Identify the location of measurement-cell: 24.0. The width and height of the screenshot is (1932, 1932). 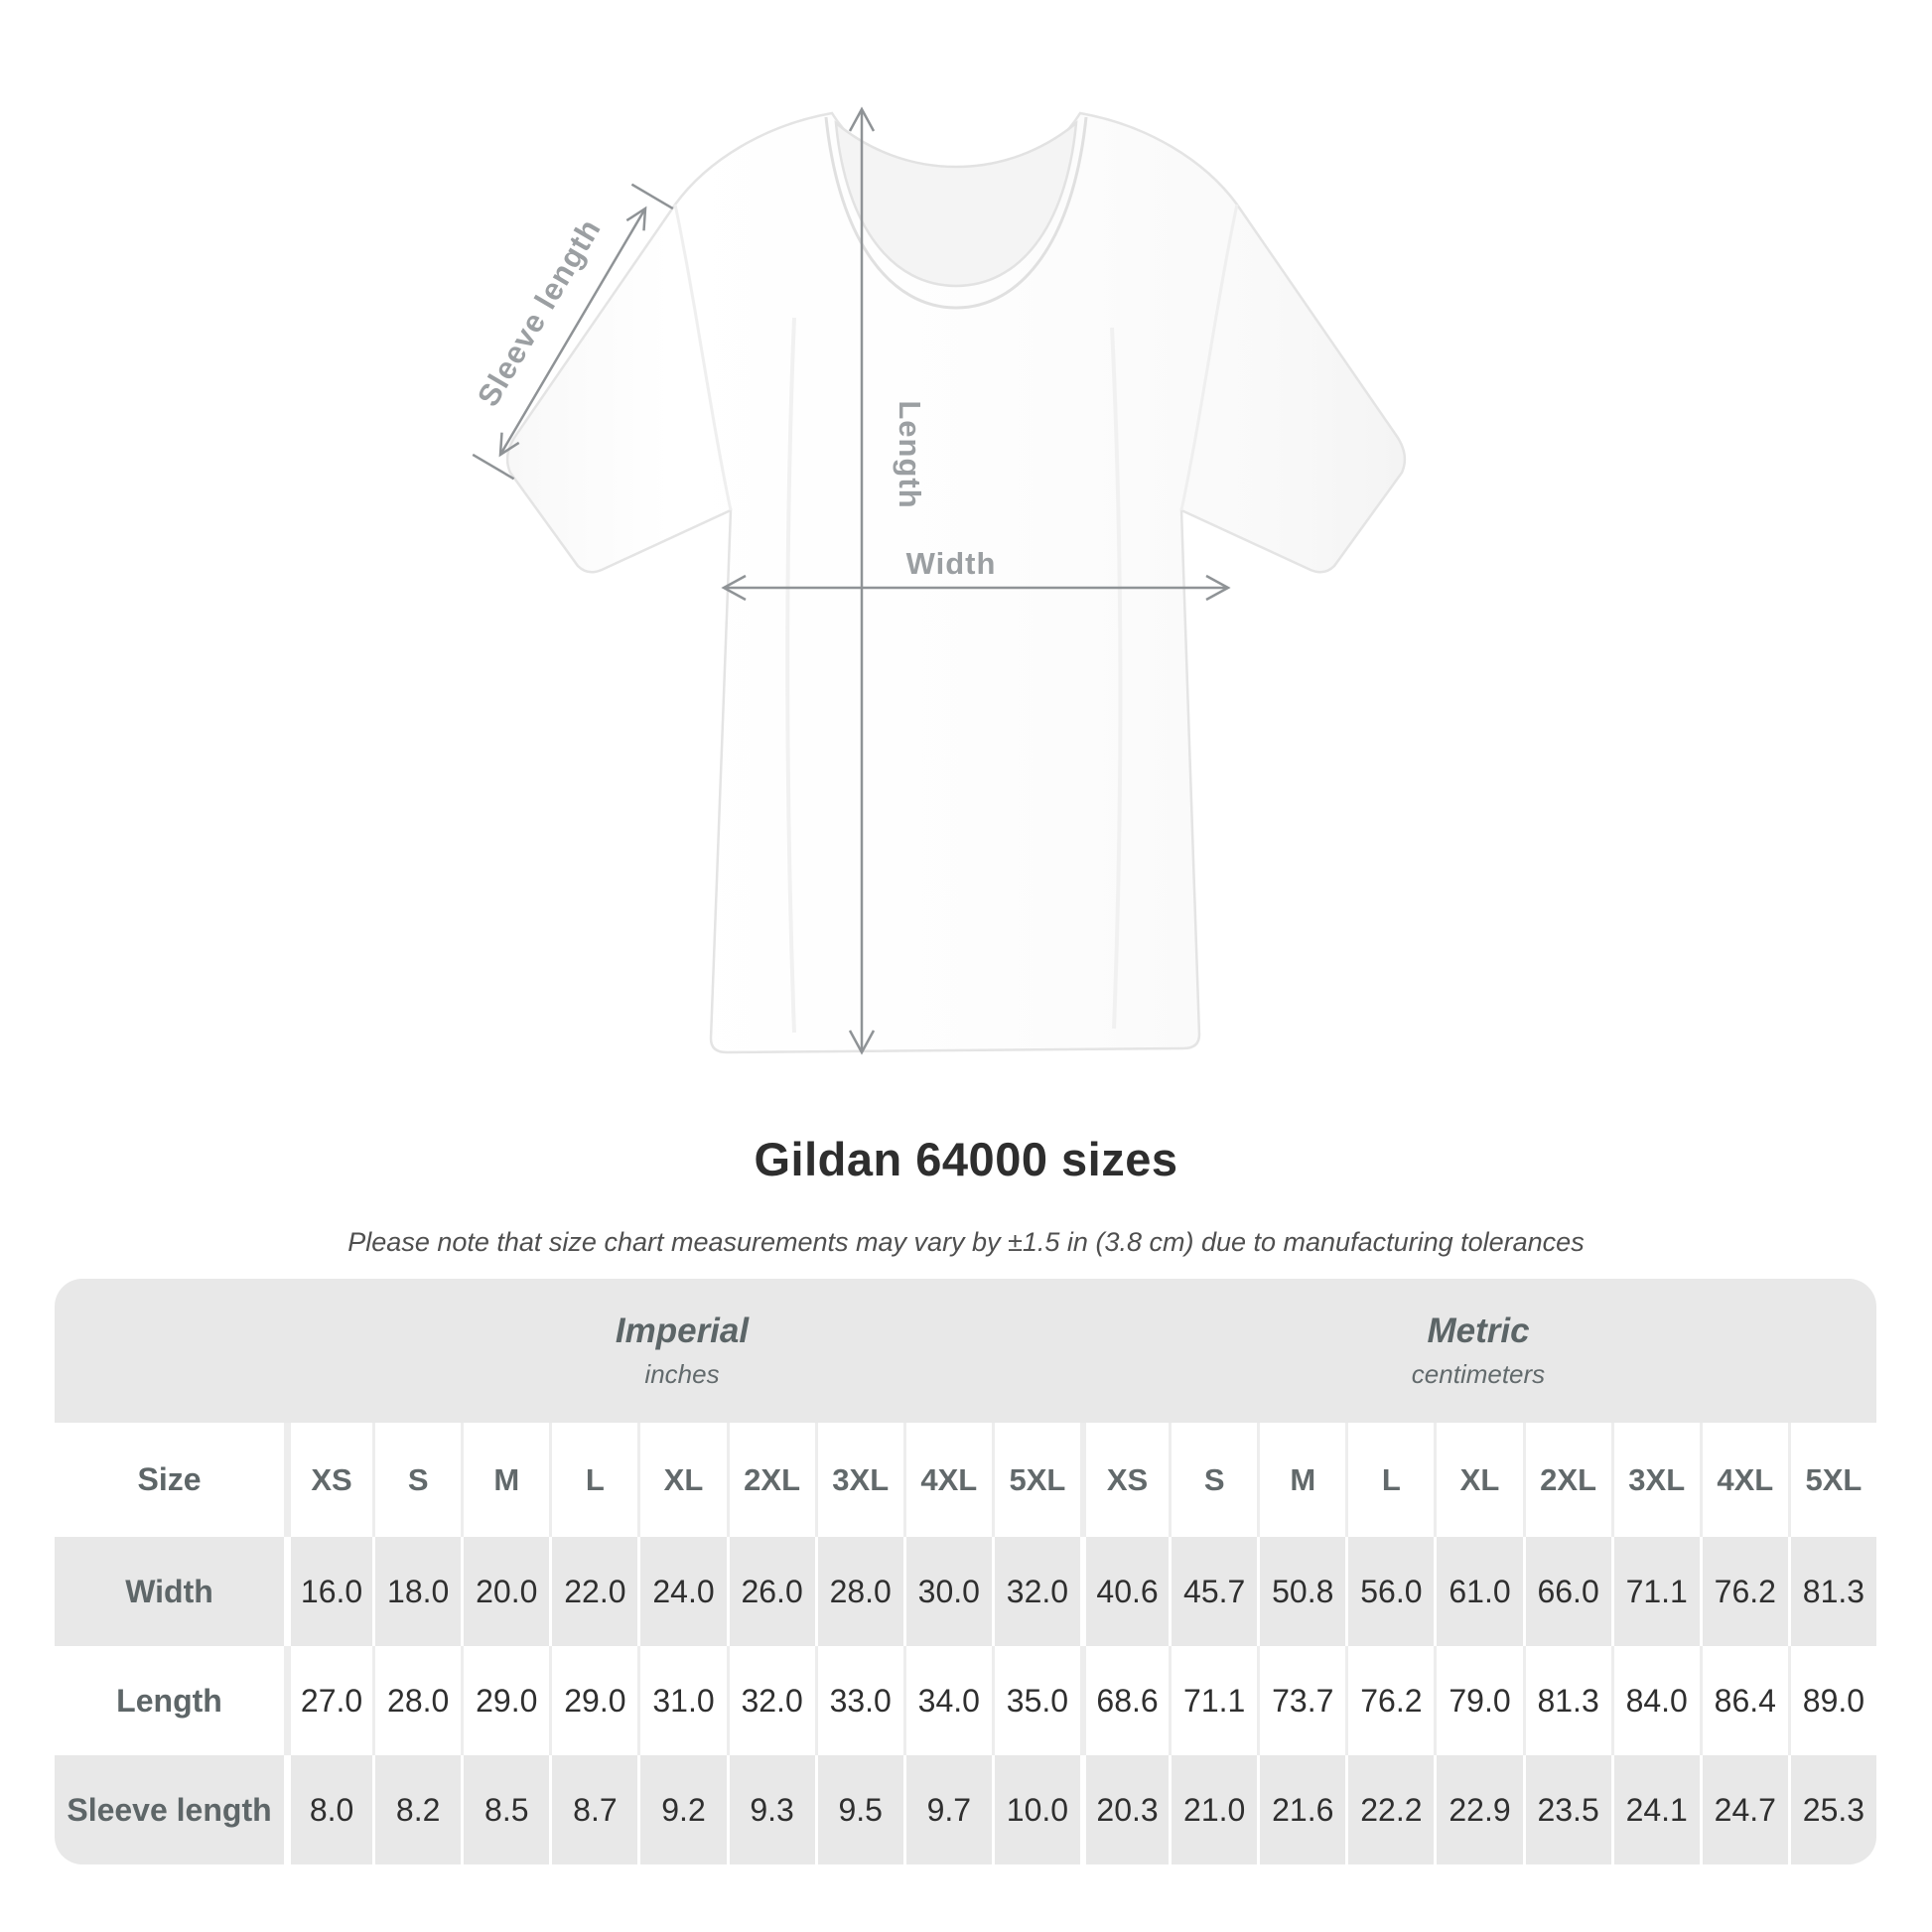
(682, 1592).